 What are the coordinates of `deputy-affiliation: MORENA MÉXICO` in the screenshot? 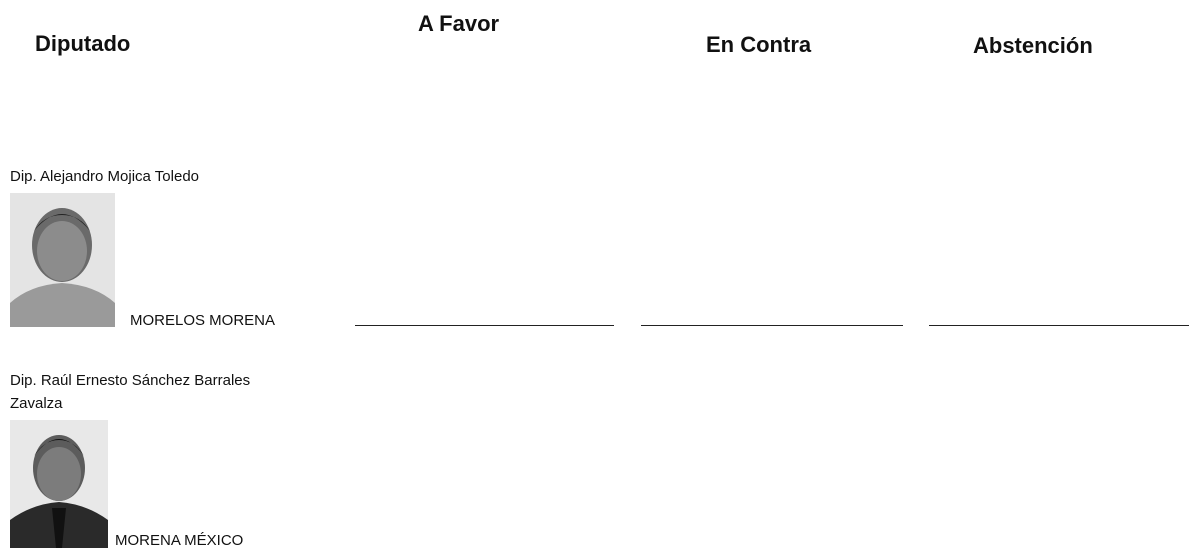 It's located at (179, 540).